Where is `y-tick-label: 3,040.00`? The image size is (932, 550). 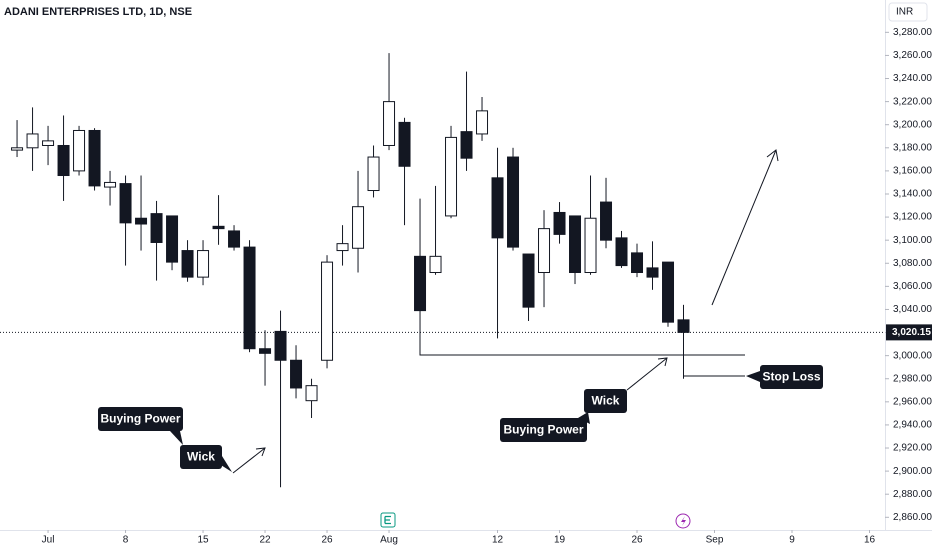 y-tick-label: 3,040.00 is located at coordinates (912, 309).